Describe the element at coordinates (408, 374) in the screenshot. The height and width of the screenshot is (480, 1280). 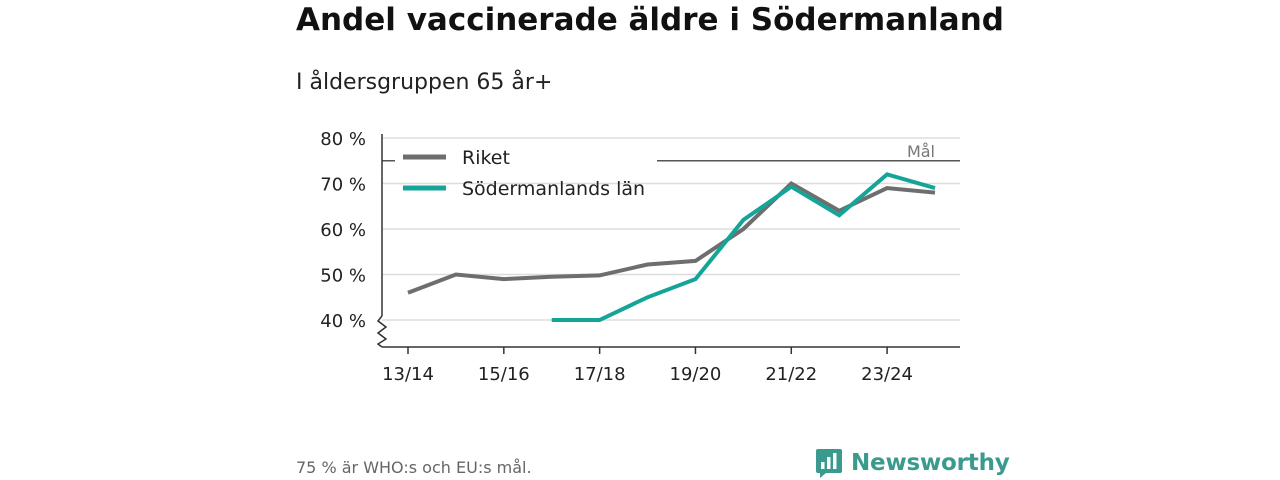
I see `x-tick-label: 13/14` at that location.